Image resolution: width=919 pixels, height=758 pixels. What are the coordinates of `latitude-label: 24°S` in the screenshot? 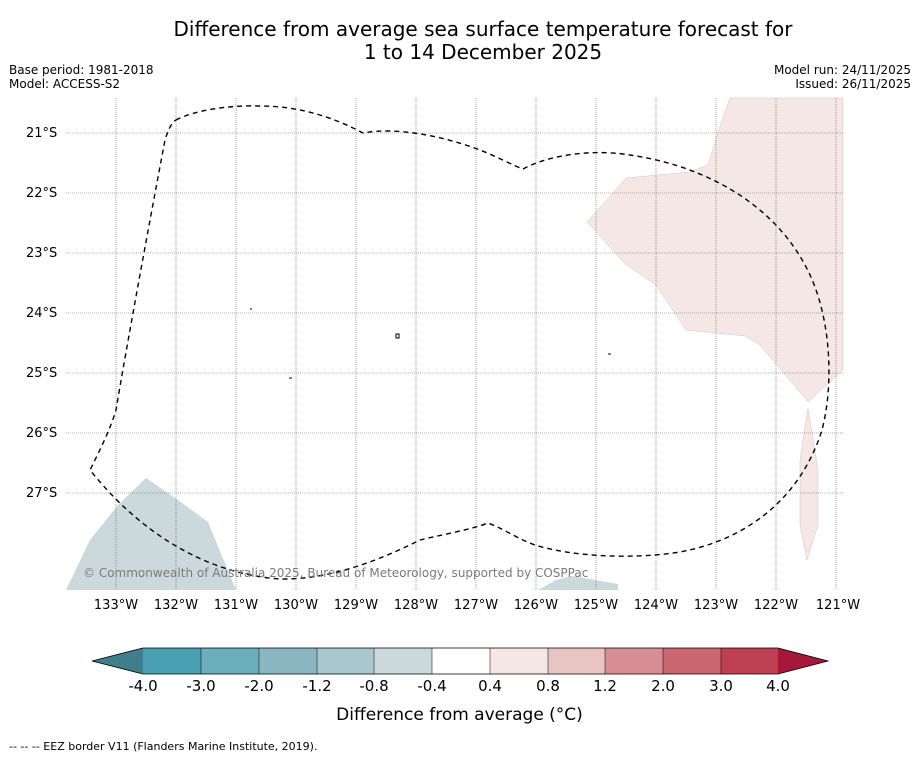 It's located at (42, 313).